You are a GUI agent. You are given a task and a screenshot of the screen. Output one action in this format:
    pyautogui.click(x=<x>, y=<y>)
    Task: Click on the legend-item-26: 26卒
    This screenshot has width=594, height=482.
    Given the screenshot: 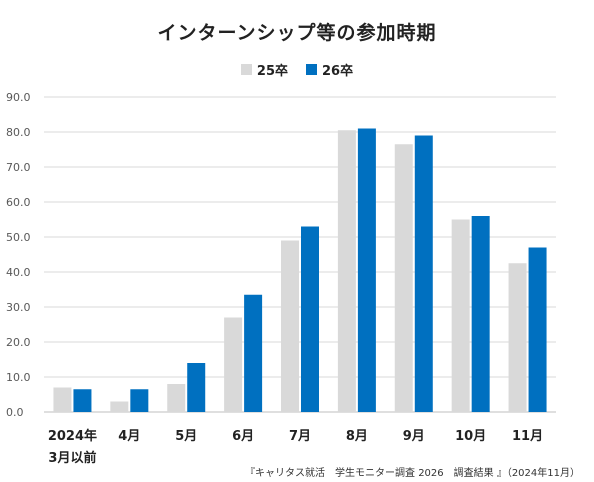 What is the action you would take?
    pyautogui.click(x=329, y=69)
    